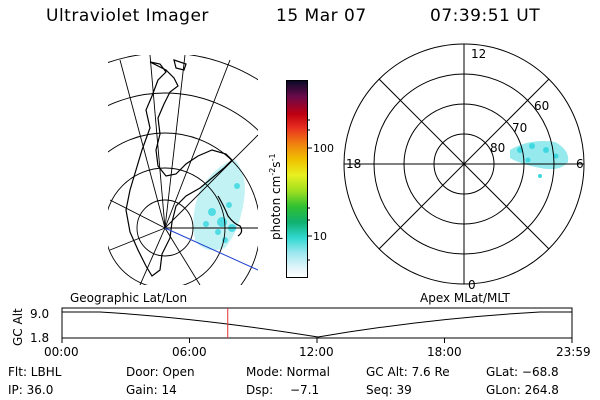 The width and height of the screenshot is (600, 400). Describe the element at coordinates (465, 298) in the screenshot. I see `timeline-right-title: Apex MLat/MLT` at that location.